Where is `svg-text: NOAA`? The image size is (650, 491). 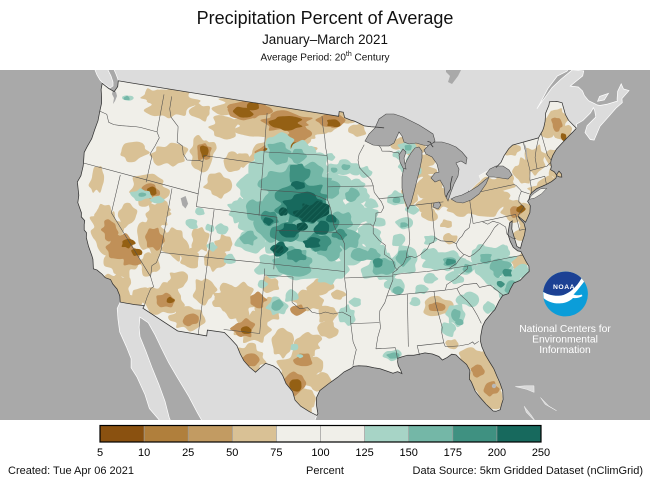 svg-text: NOAA is located at coordinates (564, 287).